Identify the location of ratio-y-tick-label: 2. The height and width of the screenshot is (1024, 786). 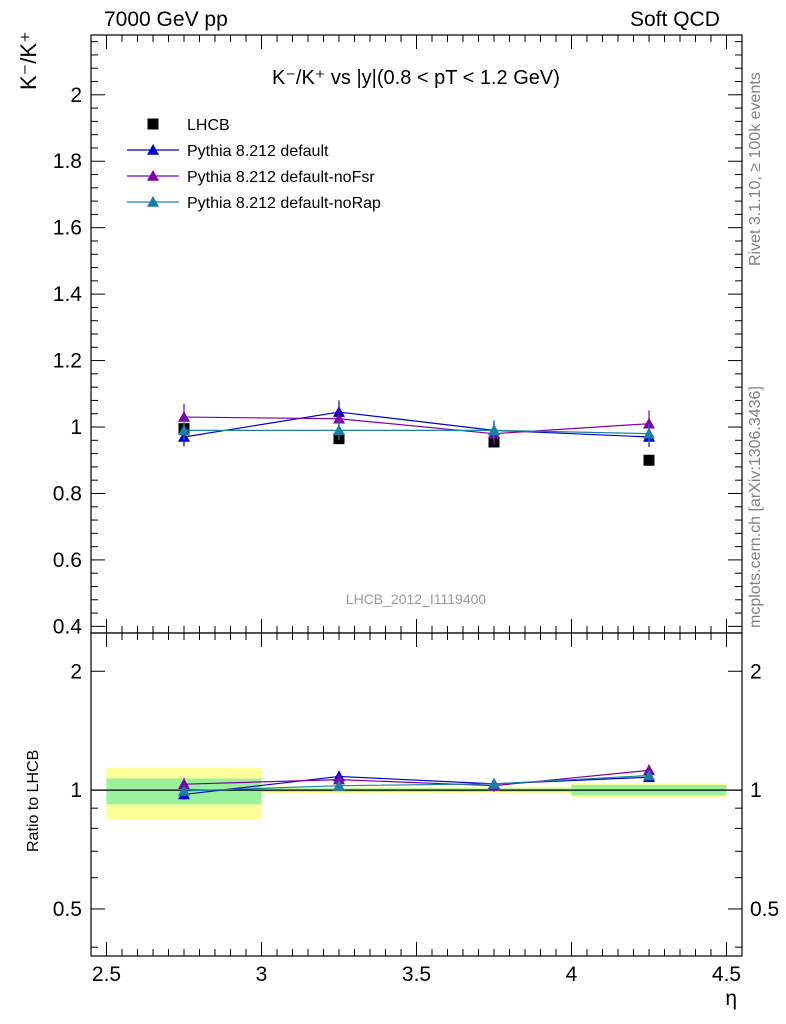
(76, 671).